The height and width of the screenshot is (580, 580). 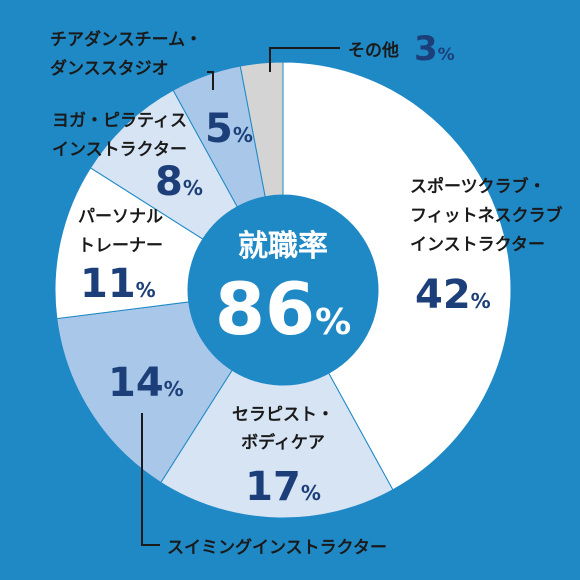 What do you see at coordinates (119, 150) in the screenshot?
I see `slice-label-4-line-1: インストラクター` at bounding box center [119, 150].